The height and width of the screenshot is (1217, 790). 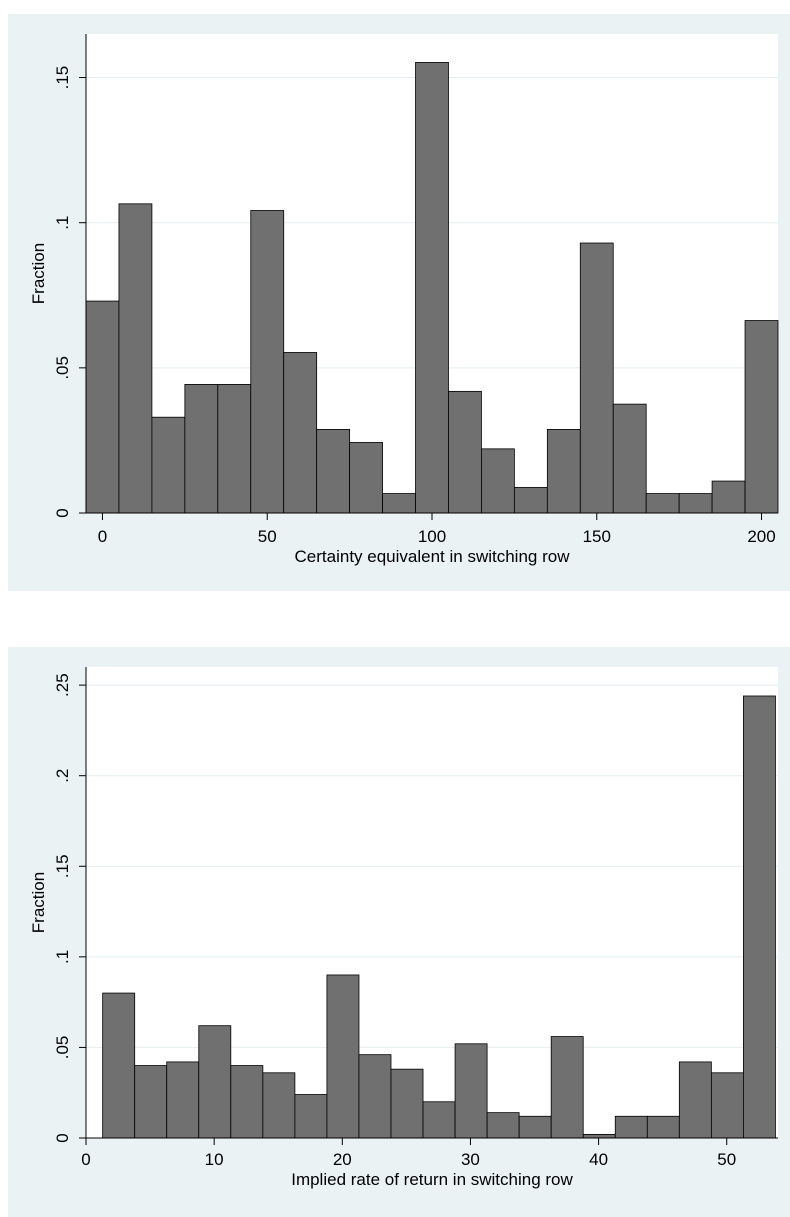 What do you see at coordinates (62, 776) in the screenshot?
I see `y-tick-label: .2` at bounding box center [62, 776].